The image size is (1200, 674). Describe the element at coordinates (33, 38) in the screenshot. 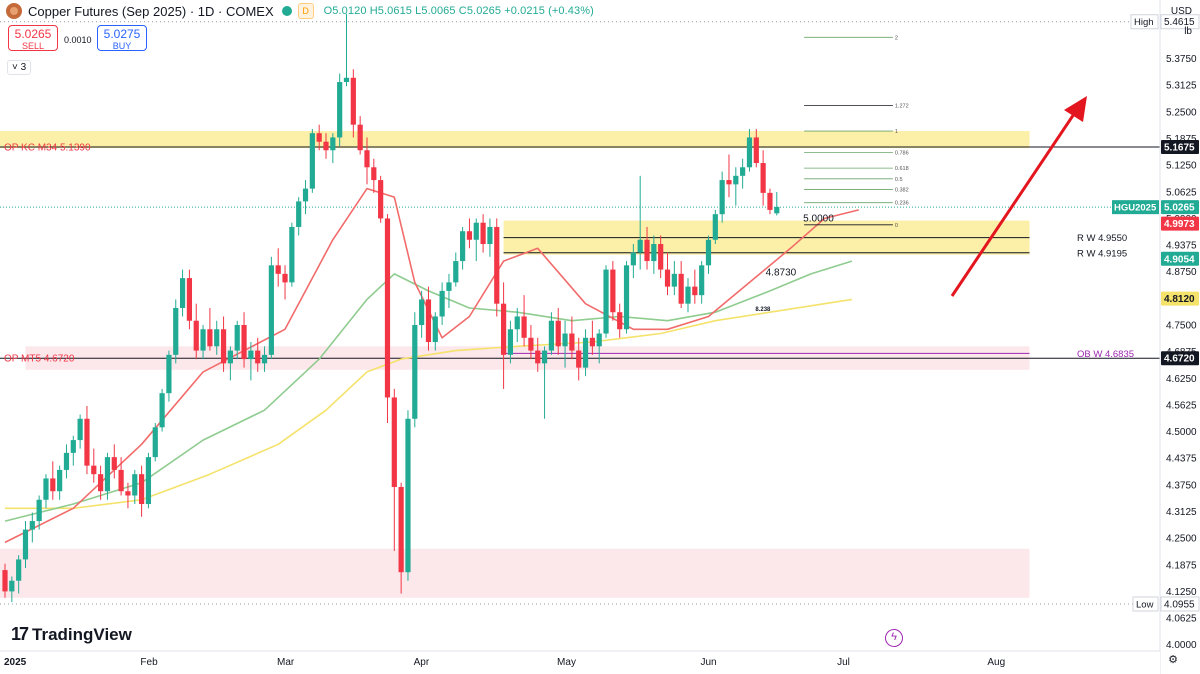

I see `sell-button: 5.0265 SELL` at that location.